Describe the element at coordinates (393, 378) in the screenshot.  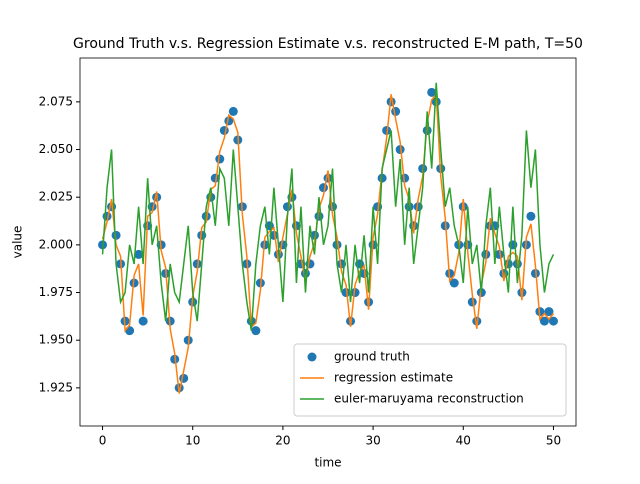
I see `legend-label: regression estimate` at that location.